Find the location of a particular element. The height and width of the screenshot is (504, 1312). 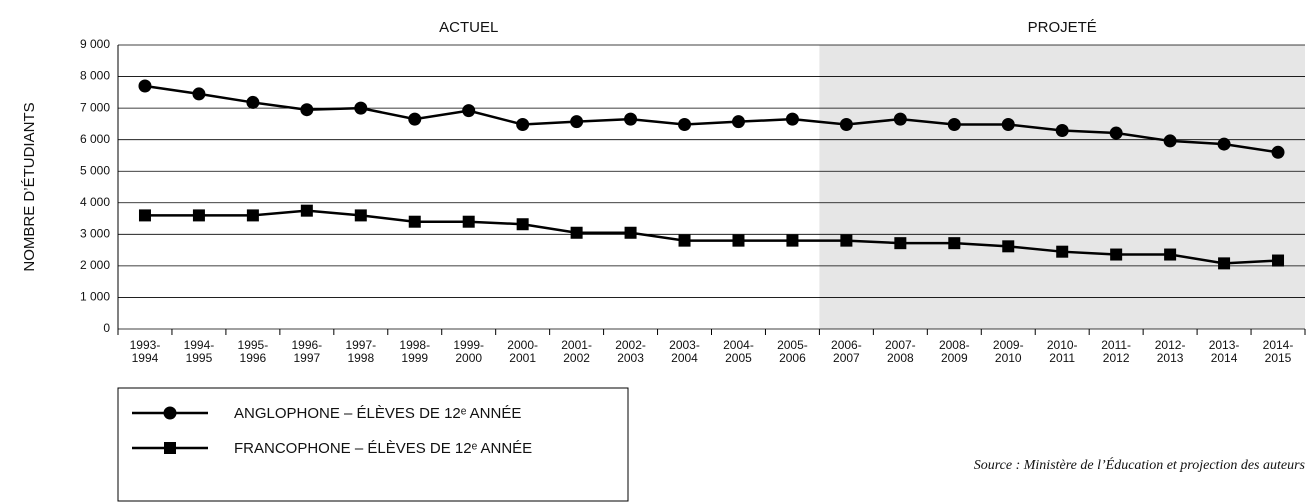

y-tick-label: 9 000 is located at coordinates (95, 44).